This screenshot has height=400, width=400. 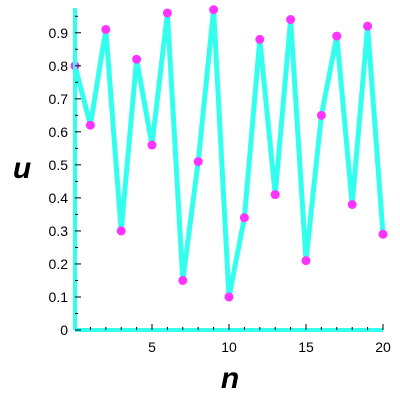 I want to click on y-tick-label: 0.7, so click(x=59, y=99).